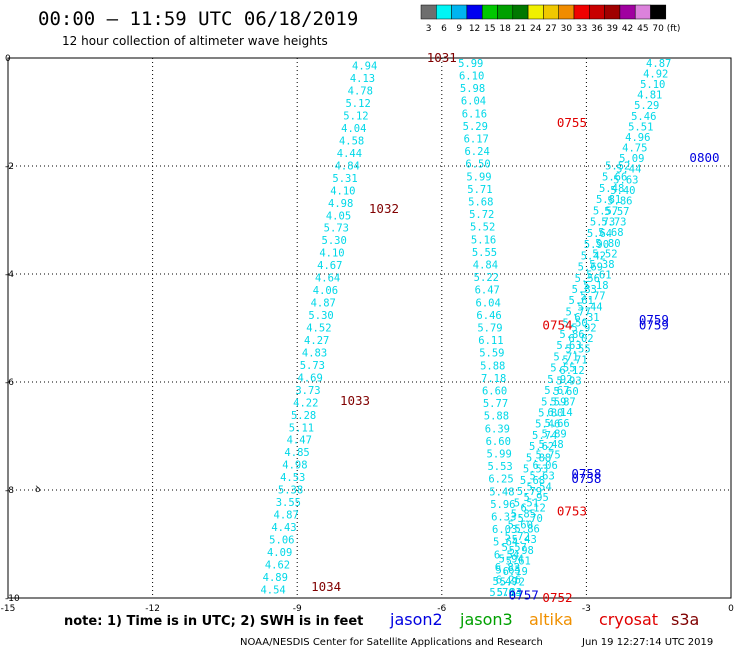  What do you see at coordinates (476, 140) in the screenshot?
I see `swh-label: 6.17` at bounding box center [476, 140].